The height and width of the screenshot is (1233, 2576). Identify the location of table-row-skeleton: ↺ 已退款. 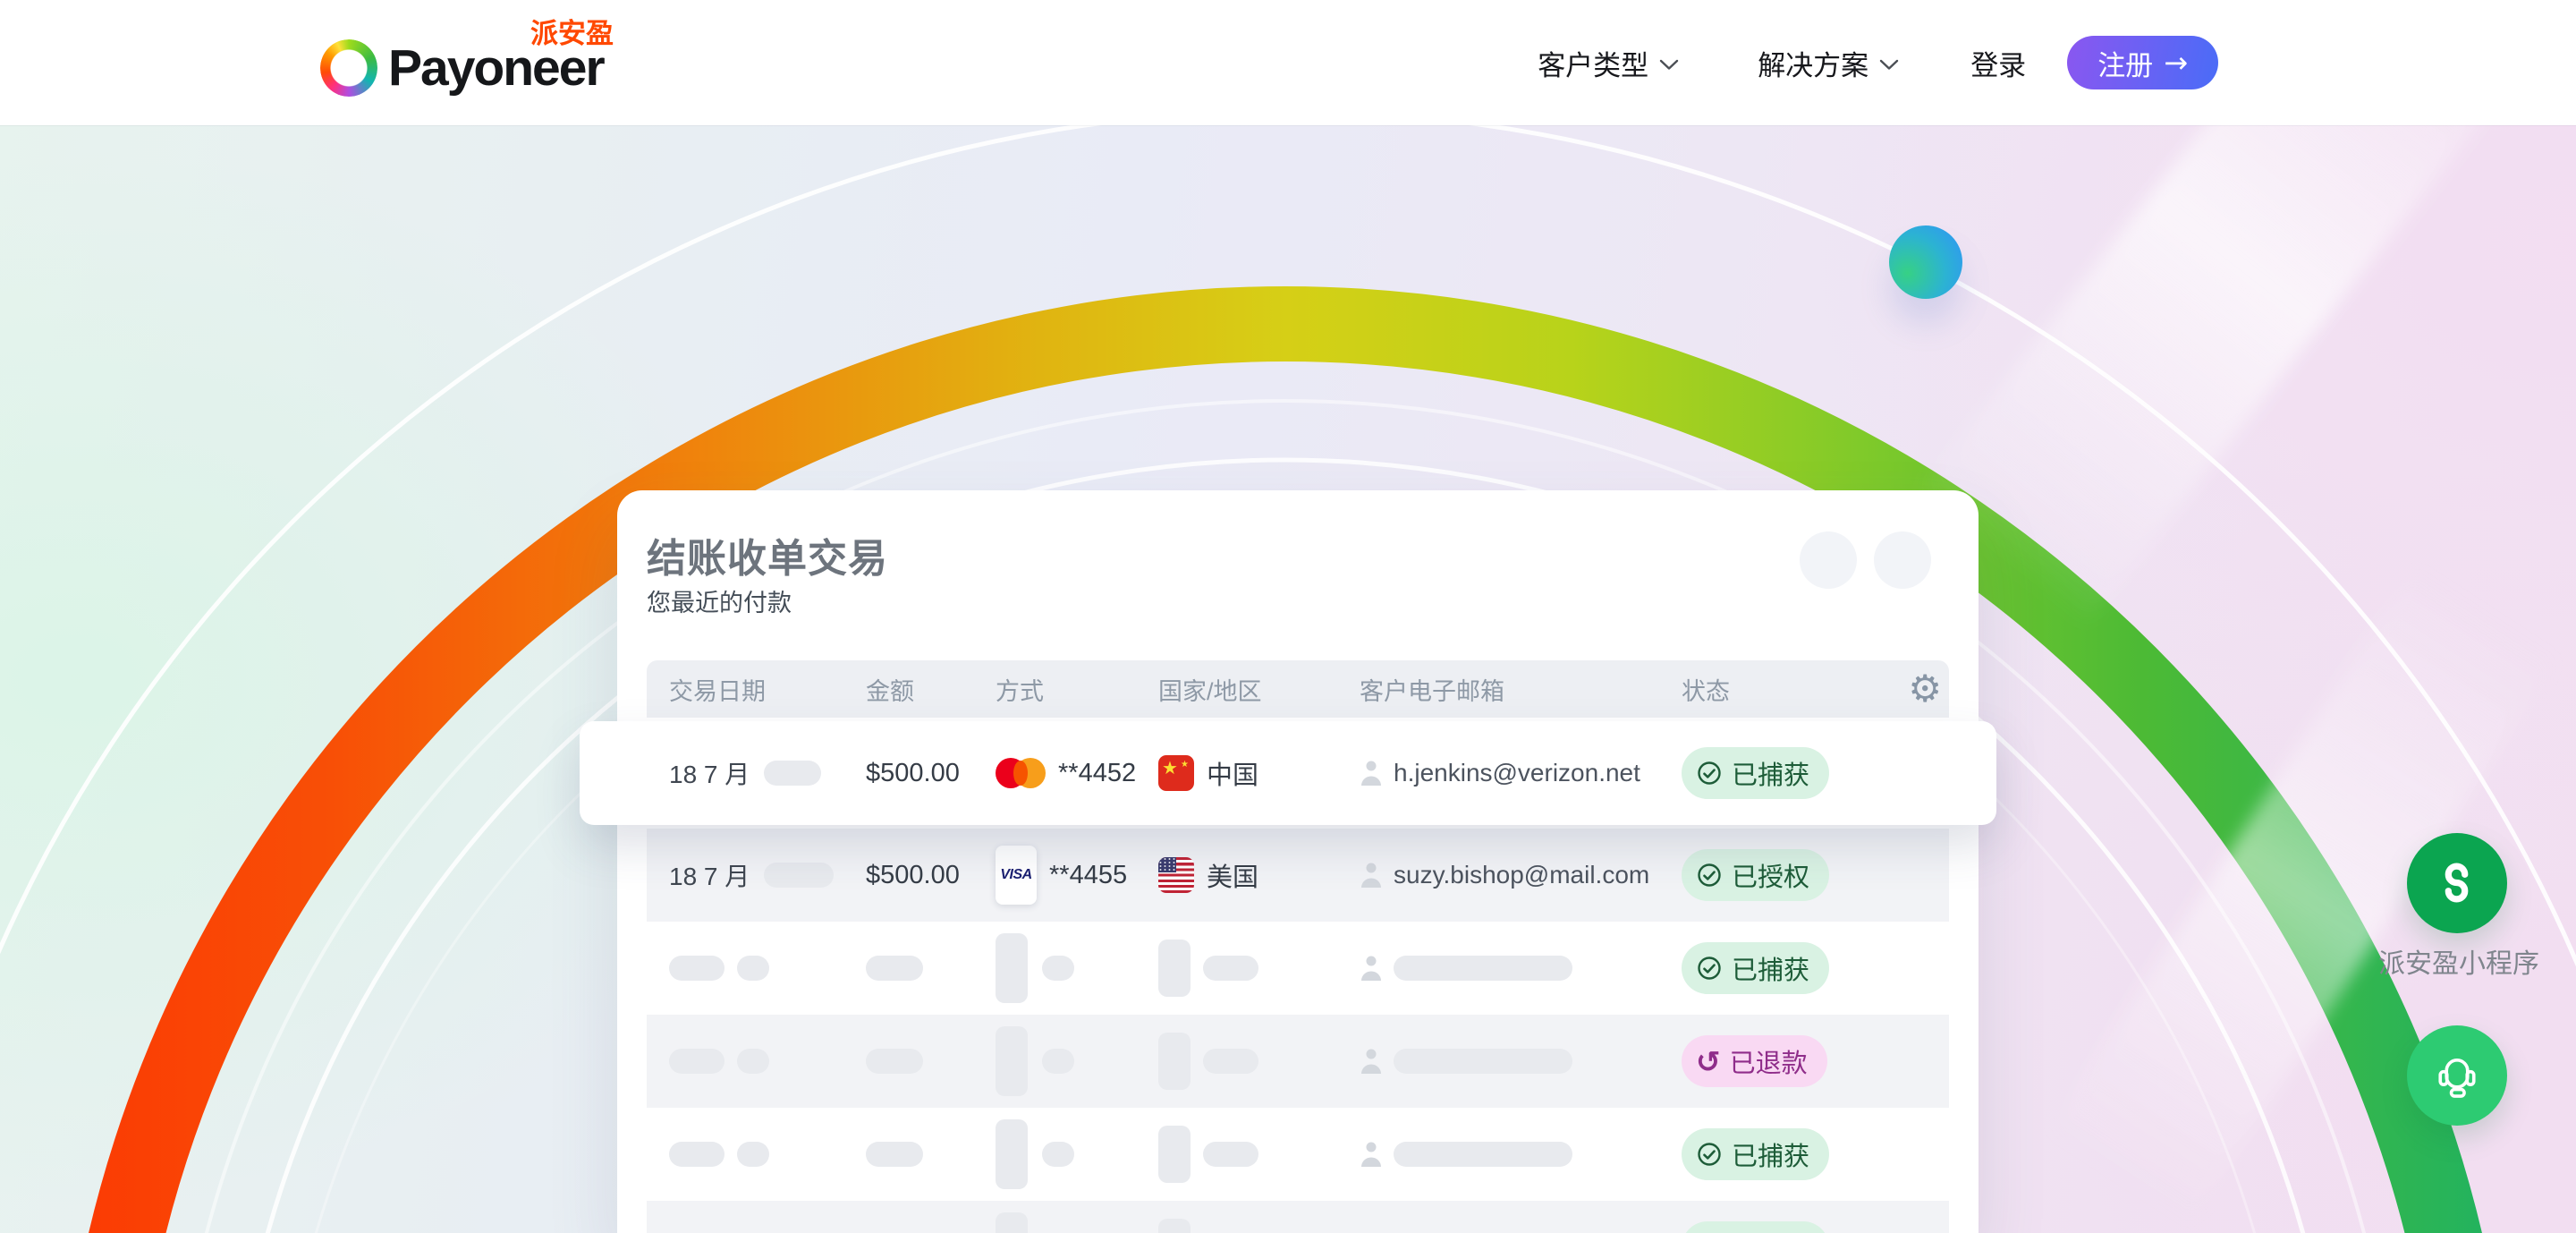
(1298, 1061).